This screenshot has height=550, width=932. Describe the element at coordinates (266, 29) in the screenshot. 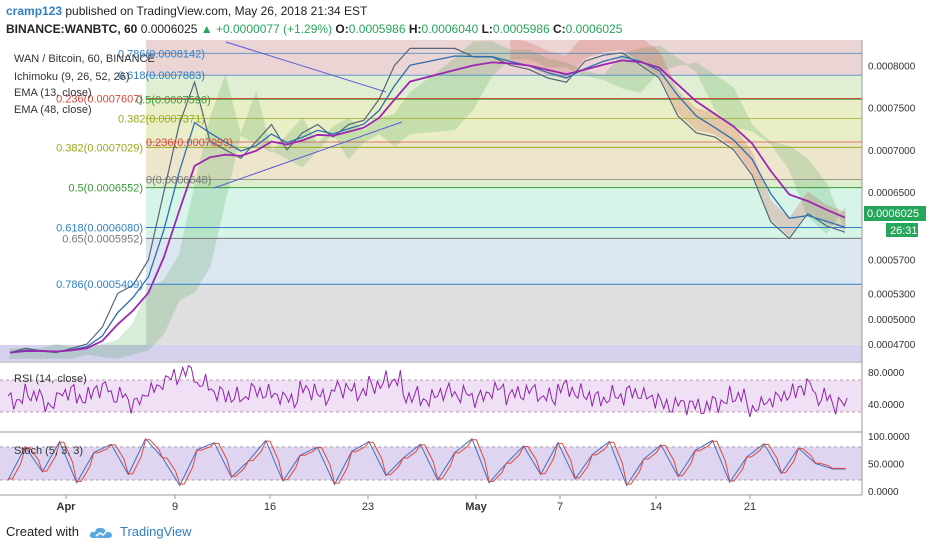

I see `price-change: ▲ +0.0000077 (+1.29%)` at that location.